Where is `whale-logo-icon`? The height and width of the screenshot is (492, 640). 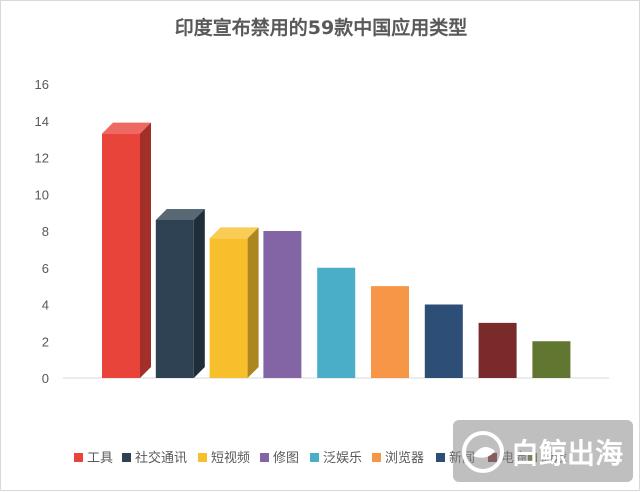
whale-logo-icon is located at coordinates (483, 452).